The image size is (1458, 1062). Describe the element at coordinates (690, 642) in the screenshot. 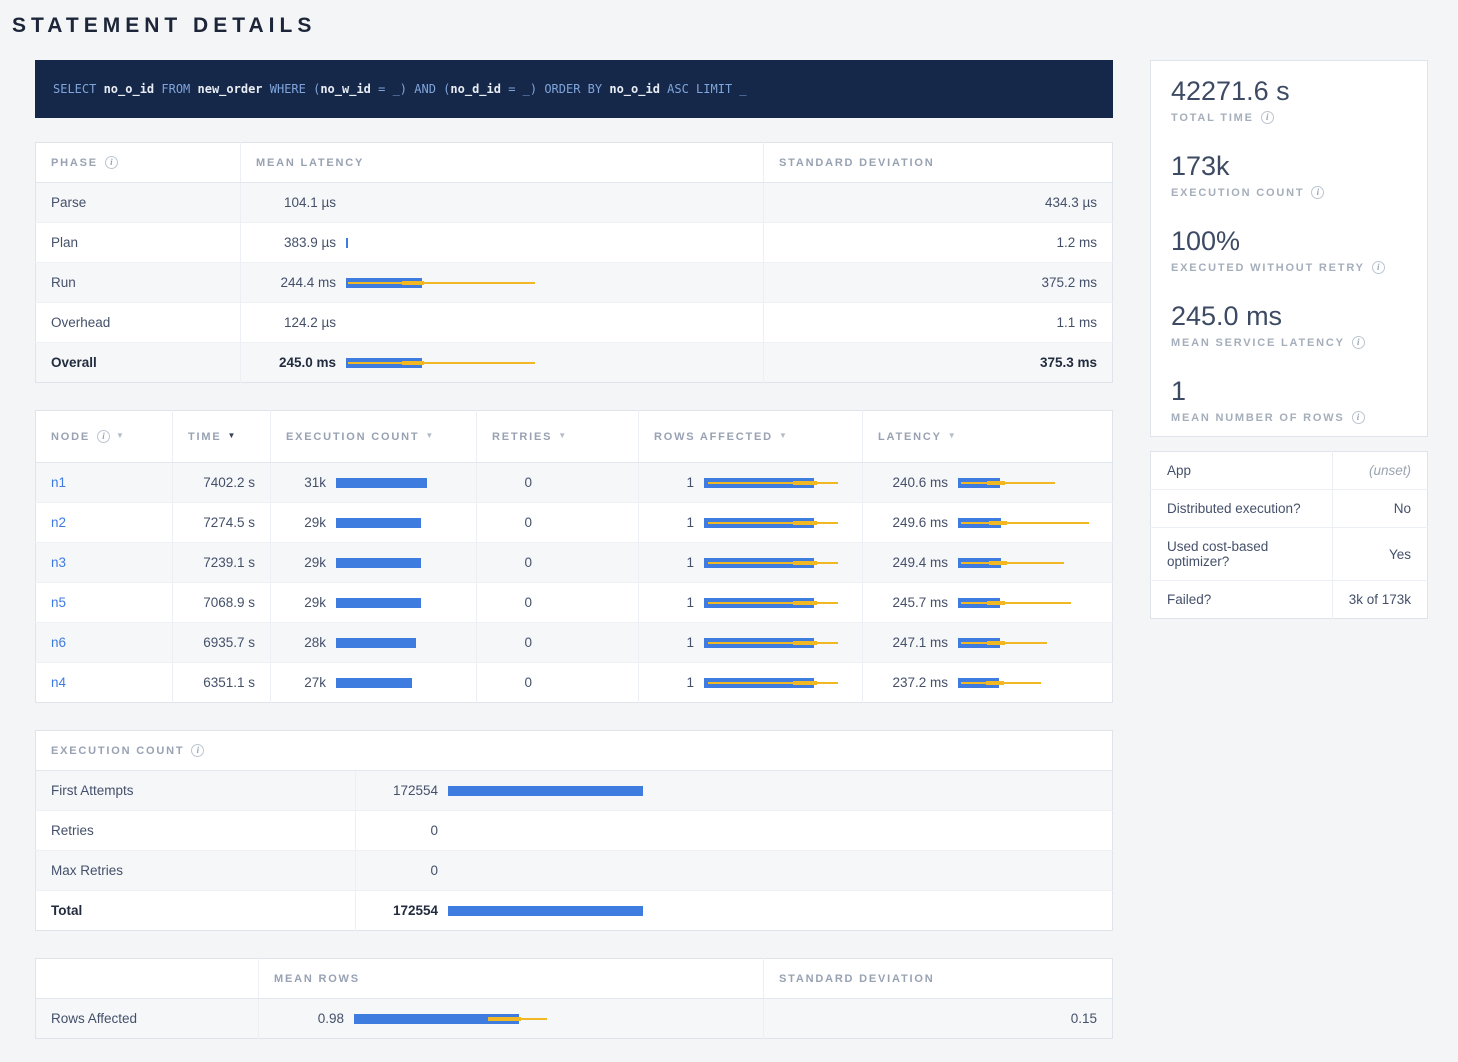

I see `rows-affected-value: 1` at that location.